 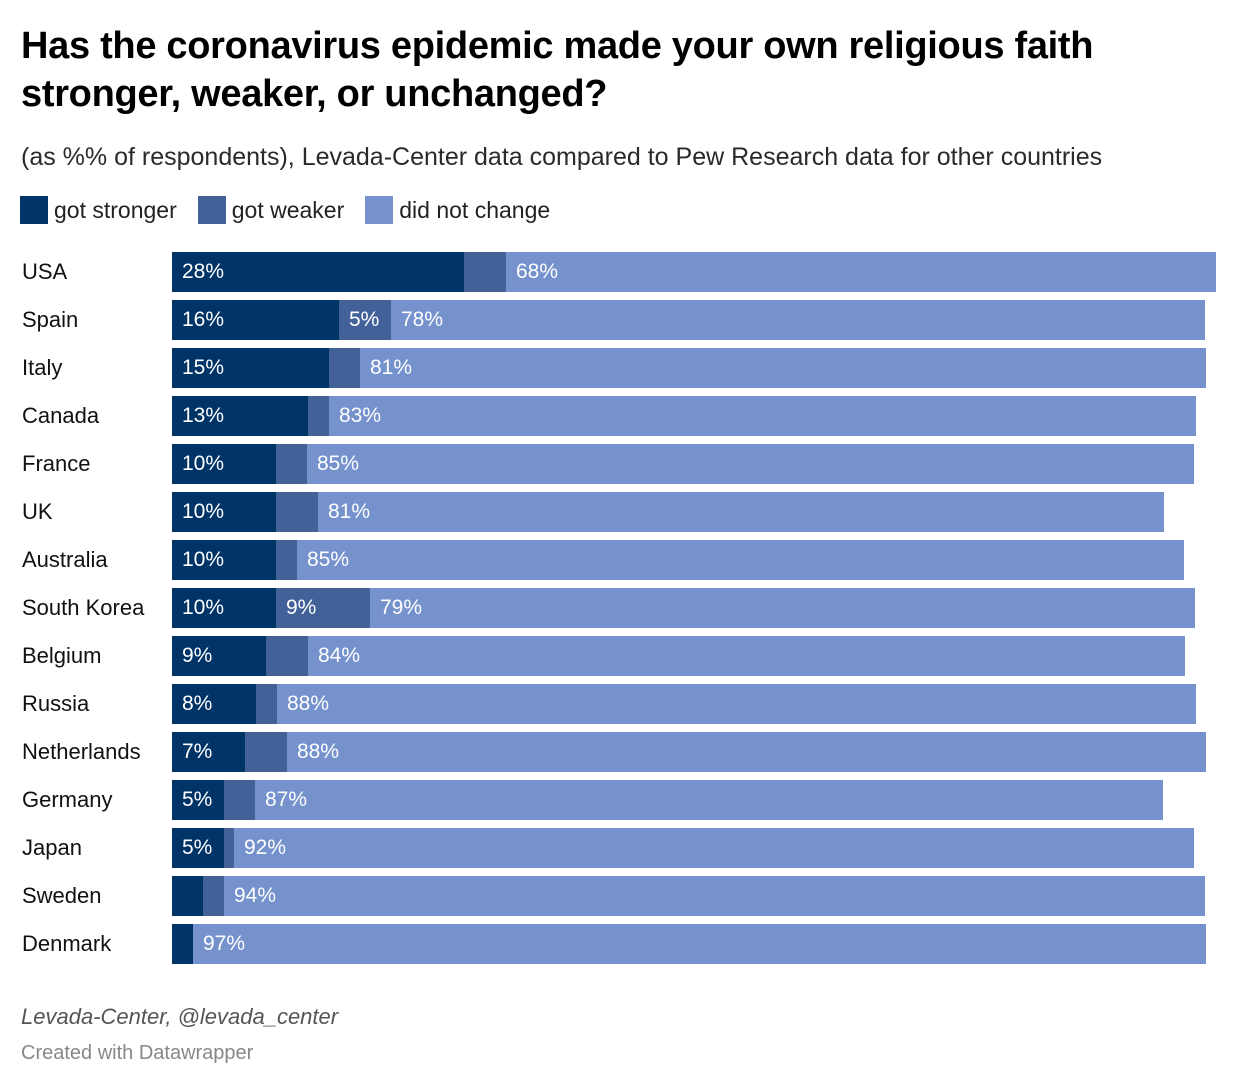 I want to click on bar-row: Spain 16% 5% 78%, so click(x=620, y=320).